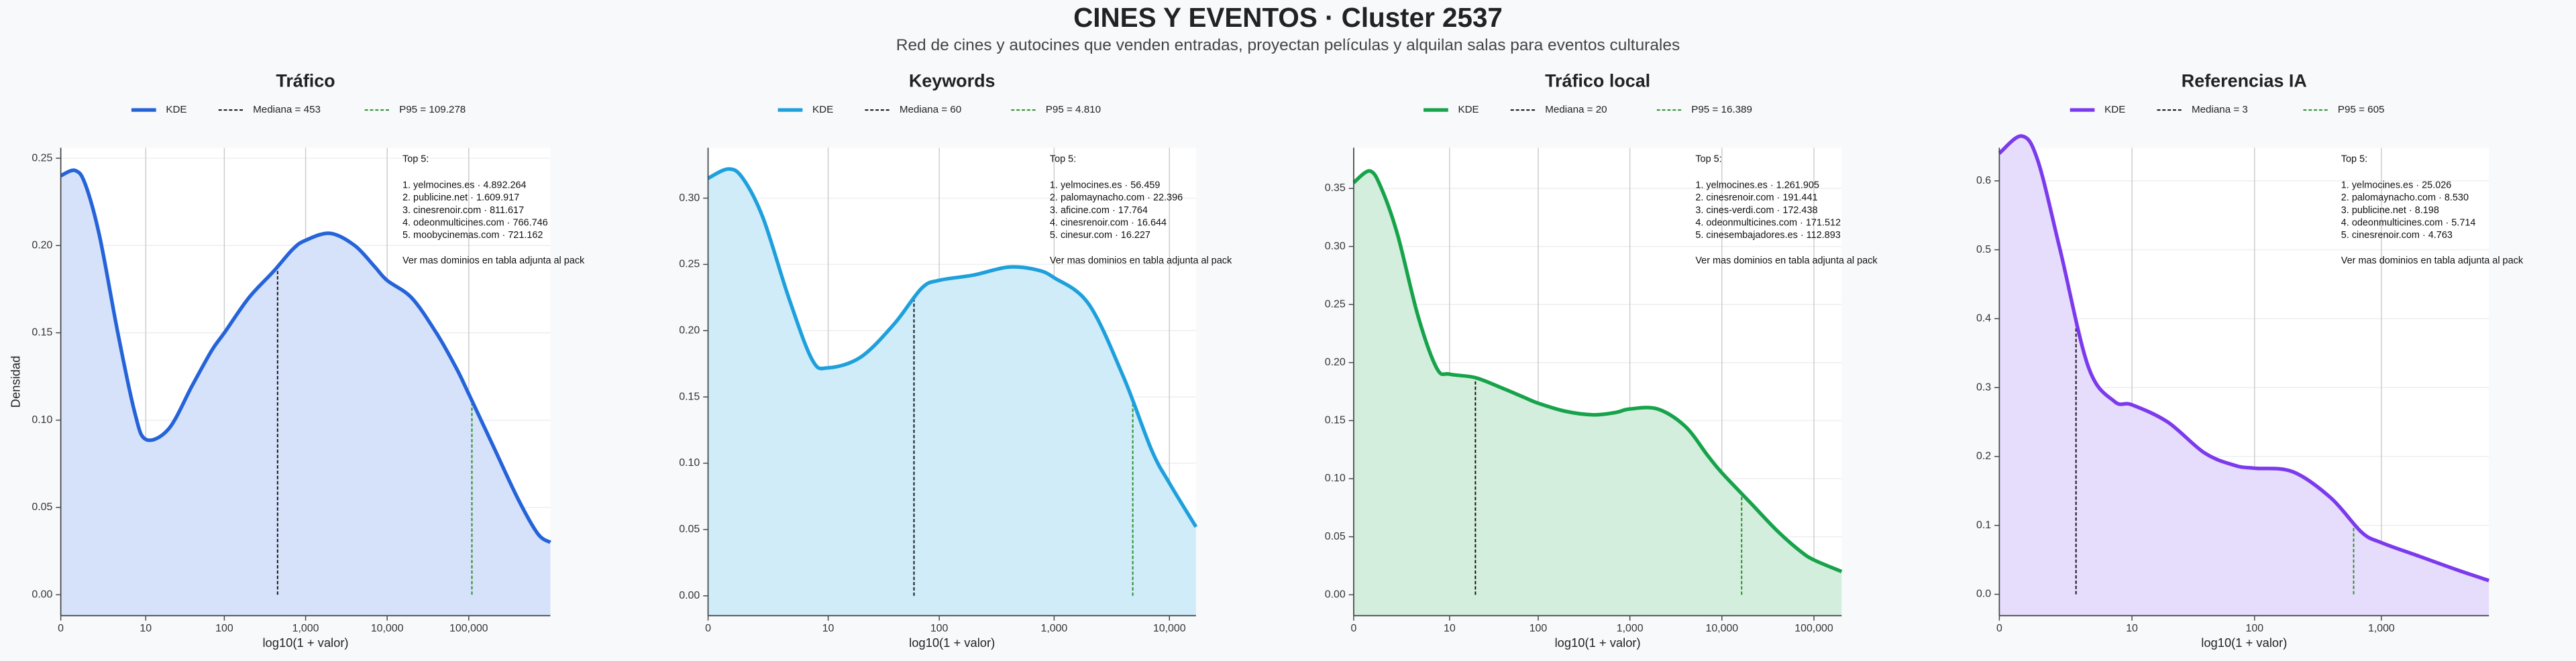 Image resolution: width=2576 pixels, height=661 pixels. Describe the element at coordinates (287, 110) in the screenshot. I see `legend-label: Mediana = 453` at that location.